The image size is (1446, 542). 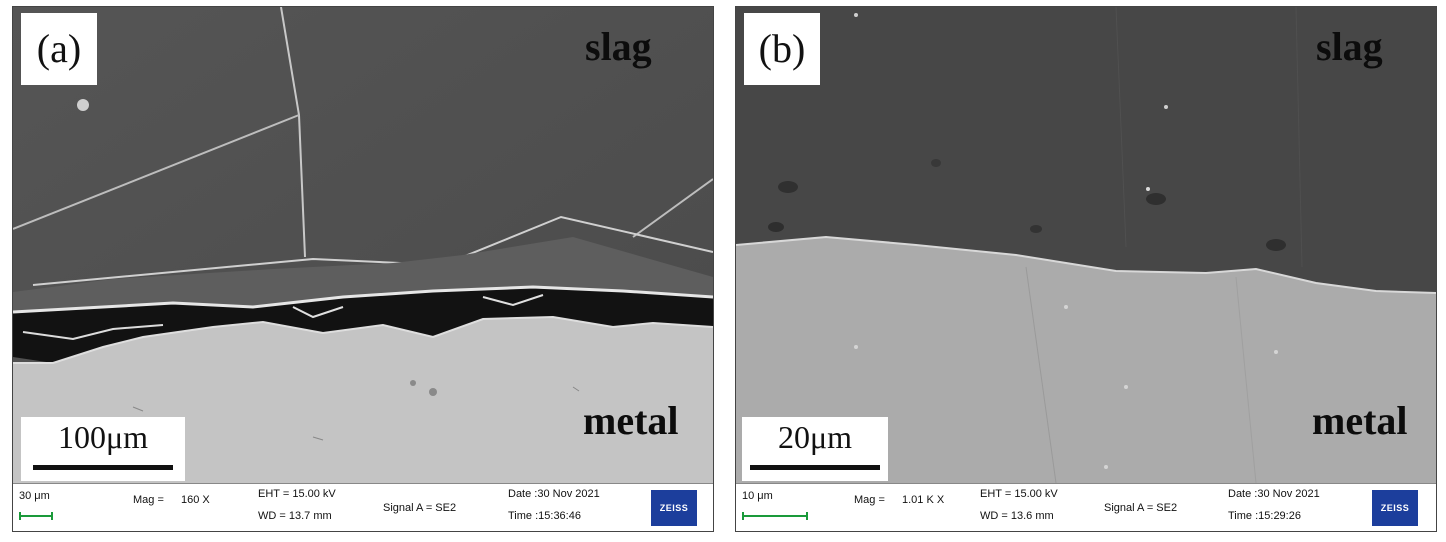 I want to click on metal-label-a: metal, so click(x=631, y=420).